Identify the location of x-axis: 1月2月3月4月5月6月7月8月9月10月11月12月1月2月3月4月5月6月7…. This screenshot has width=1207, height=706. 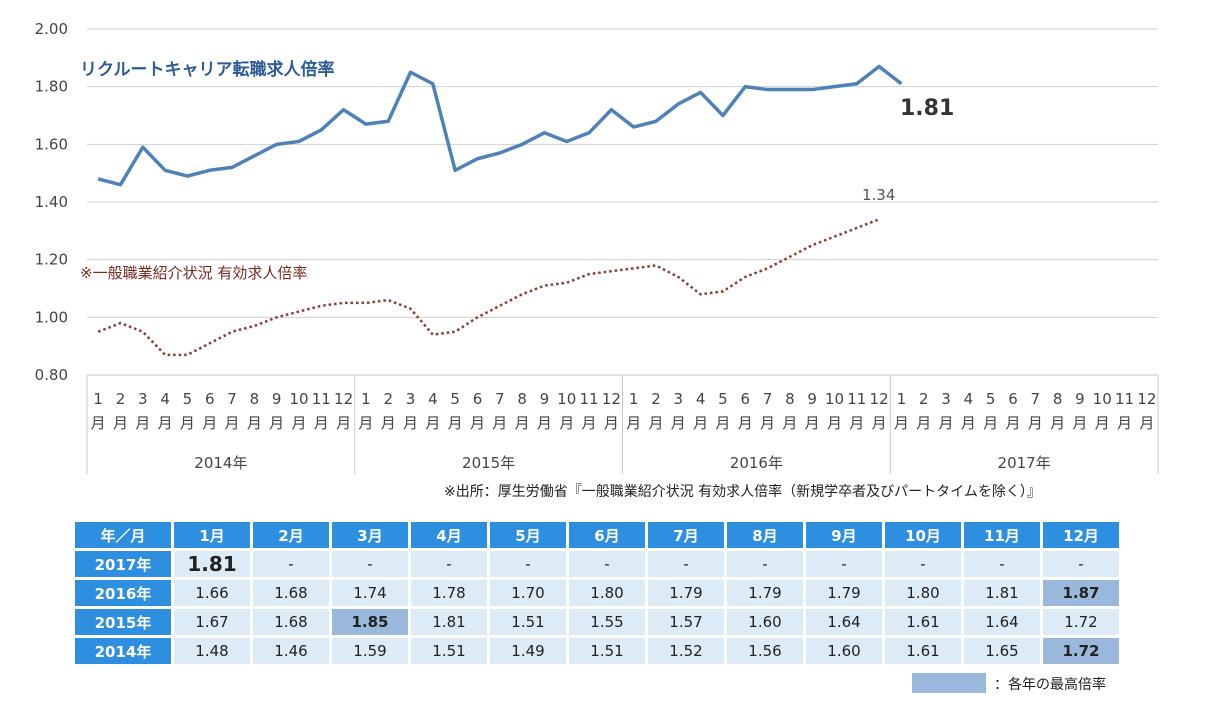
(622, 424).